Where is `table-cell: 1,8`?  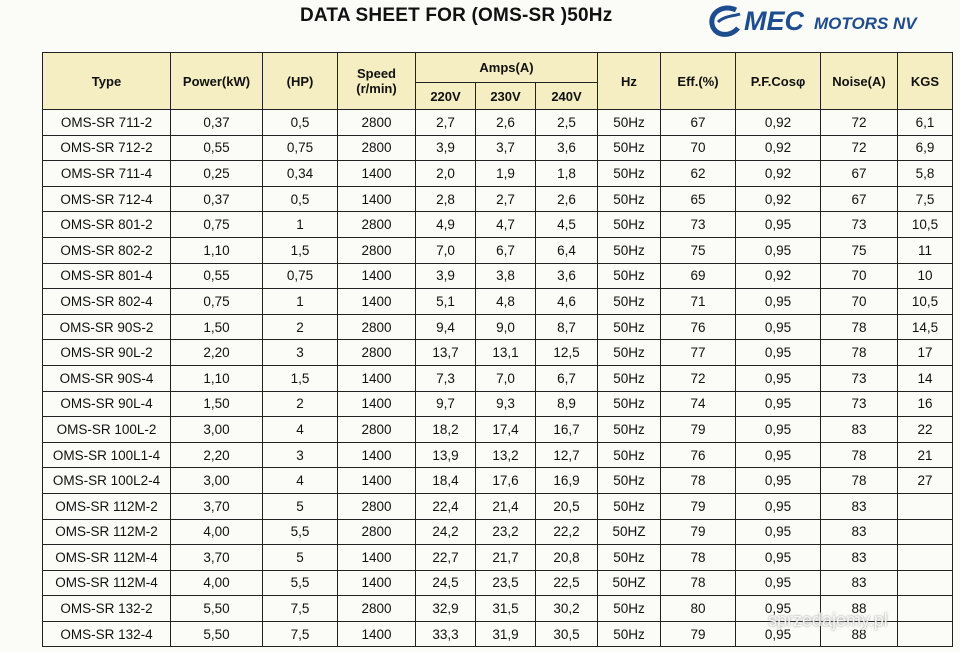
table-cell: 1,8 is located at coordinates (566, 173).